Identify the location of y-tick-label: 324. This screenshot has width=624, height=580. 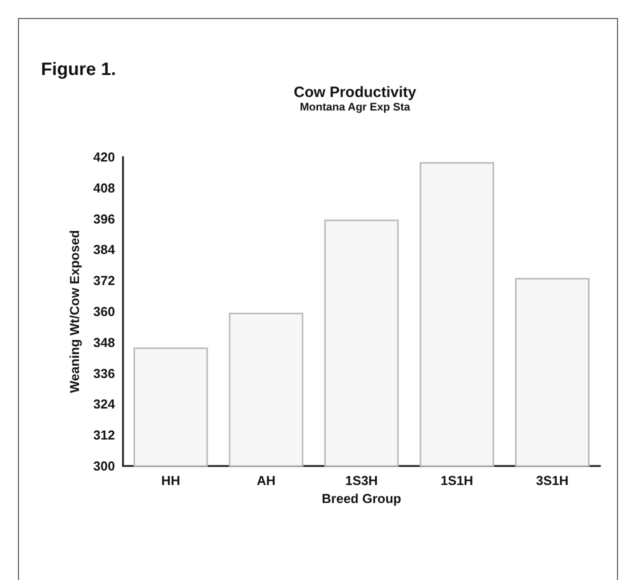
(104, 404).